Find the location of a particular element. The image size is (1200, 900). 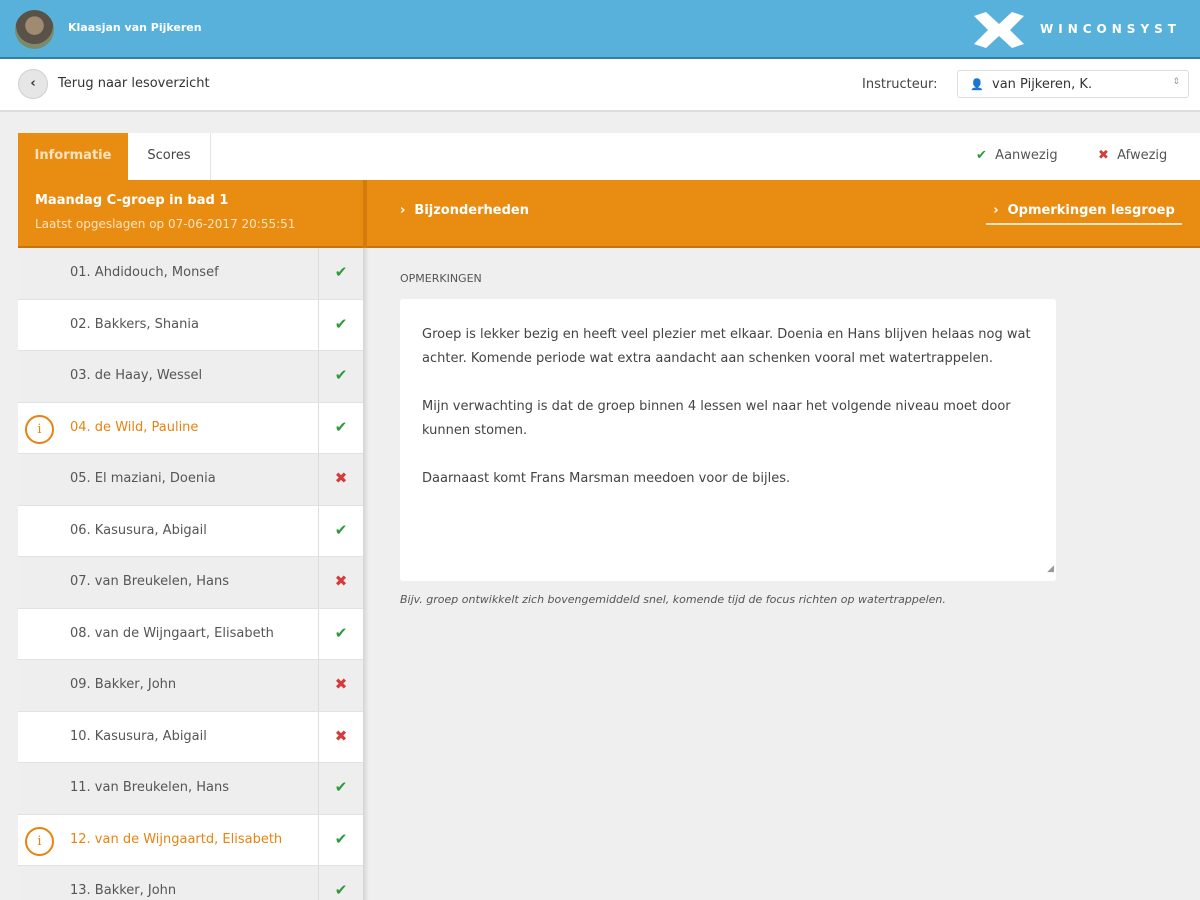

student-name: 07. van Breukelen, Hans is located at coordinates (149, 581).